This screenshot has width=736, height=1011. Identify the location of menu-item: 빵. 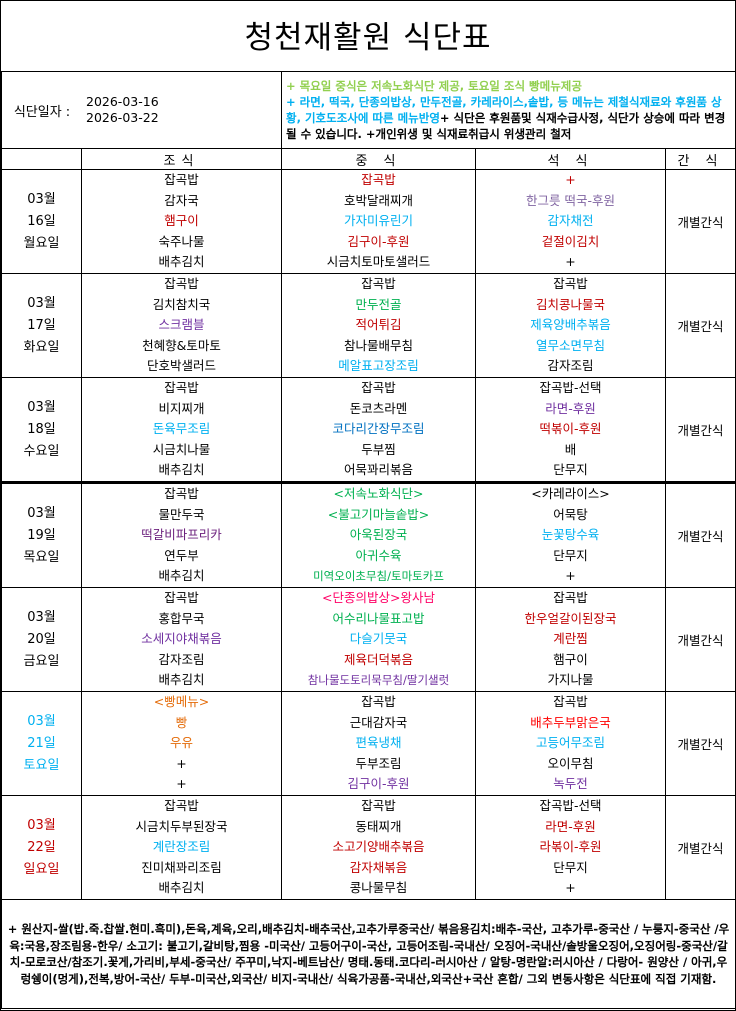
(181, 722).